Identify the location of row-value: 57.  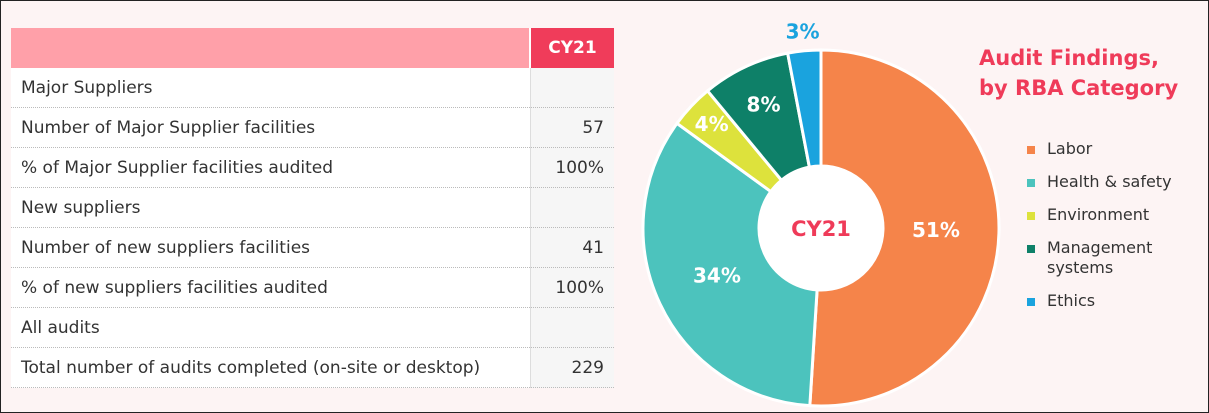
(571, 127).